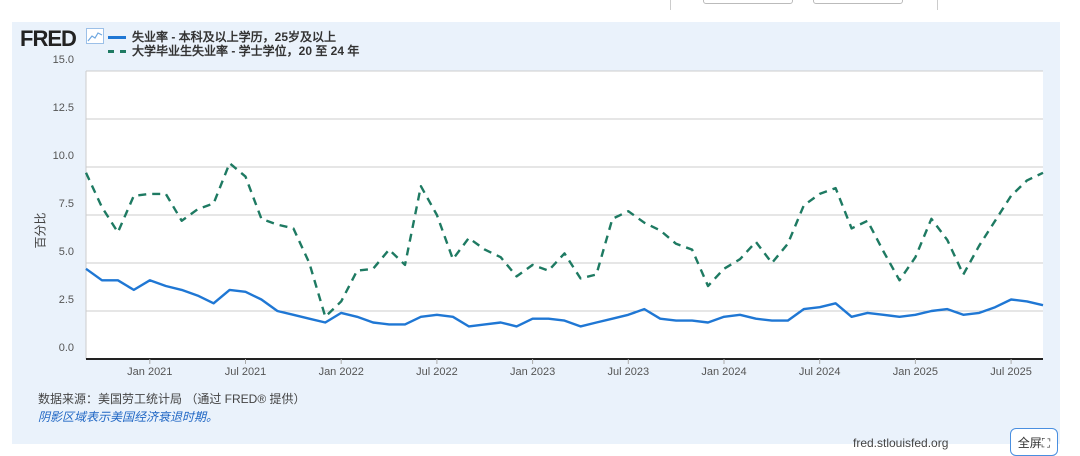 The image size is (1080, 456). Describe the element at coordinates (629, 372) in the screenshot. I see `x-tick-label: Jul 2023` at that location.